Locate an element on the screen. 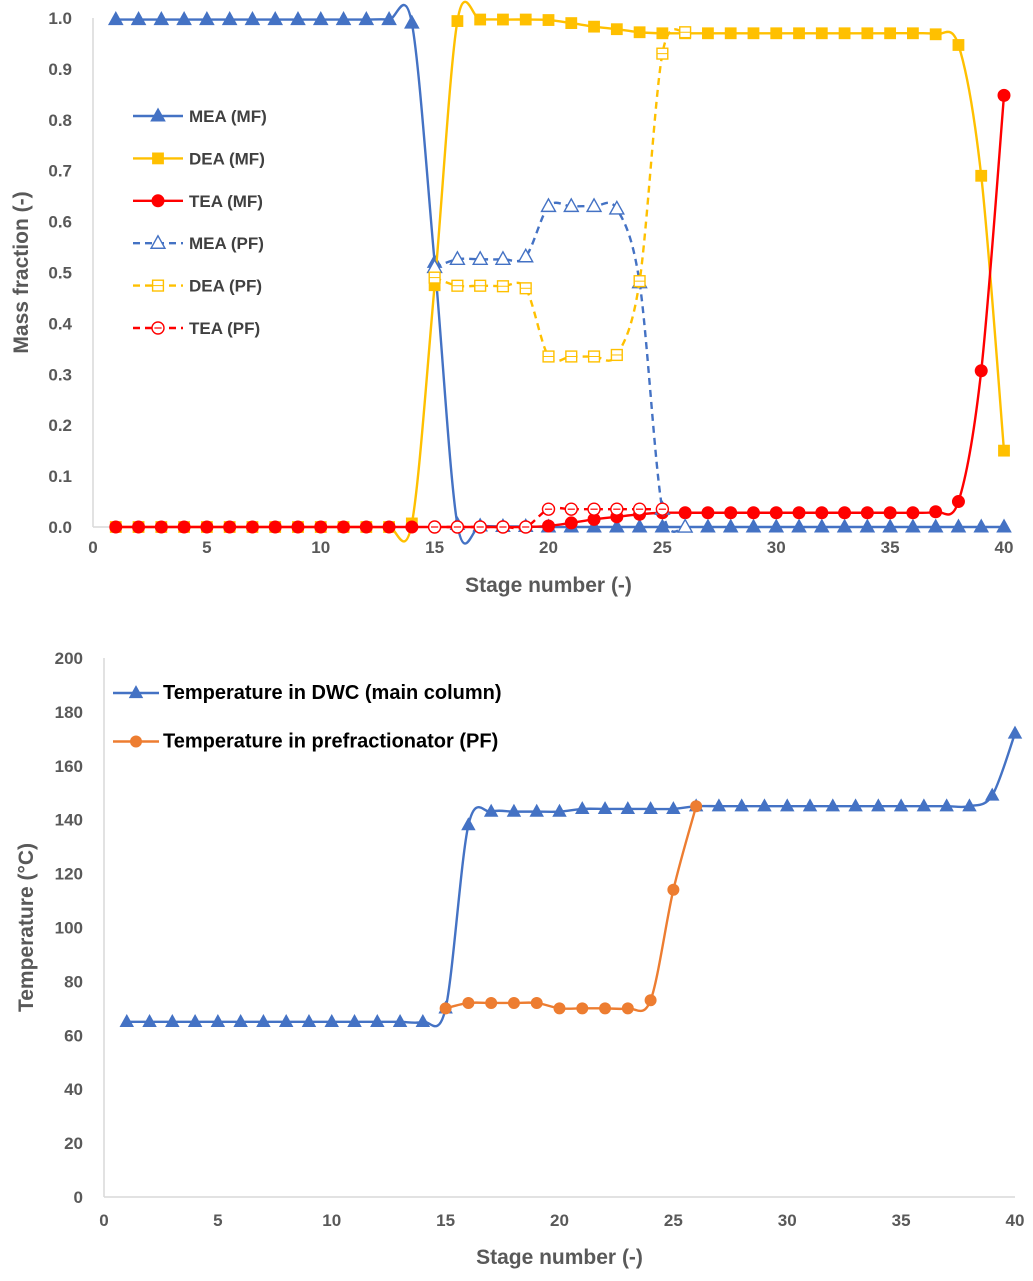 The image size is (1033, 1281). y-tick-label: 0.6 is located at coordinates (60, 222).